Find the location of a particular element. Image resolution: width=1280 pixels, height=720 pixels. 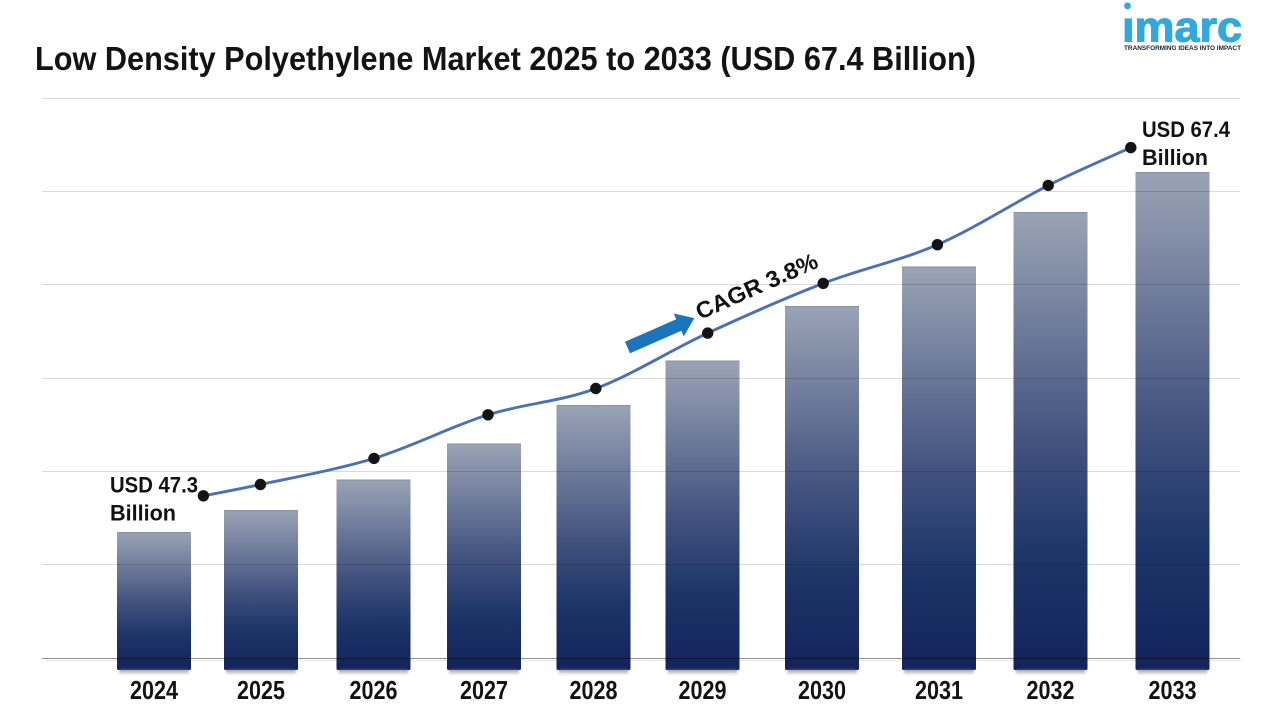

svg-text: 2029 is located at coordinates (703, 690).